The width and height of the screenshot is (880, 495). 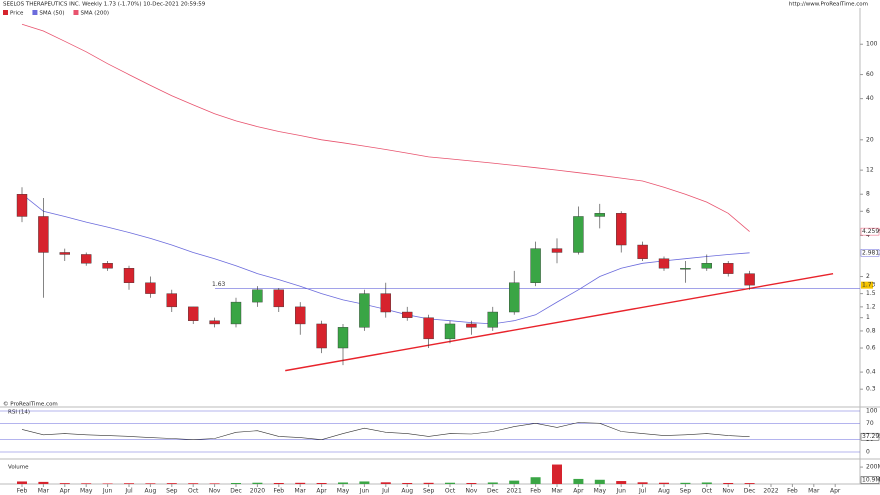 What do you see at coordinates (514, 491) in the screenshot?
I see `x-tick-label: 2021` at bounding box center [514, 491].